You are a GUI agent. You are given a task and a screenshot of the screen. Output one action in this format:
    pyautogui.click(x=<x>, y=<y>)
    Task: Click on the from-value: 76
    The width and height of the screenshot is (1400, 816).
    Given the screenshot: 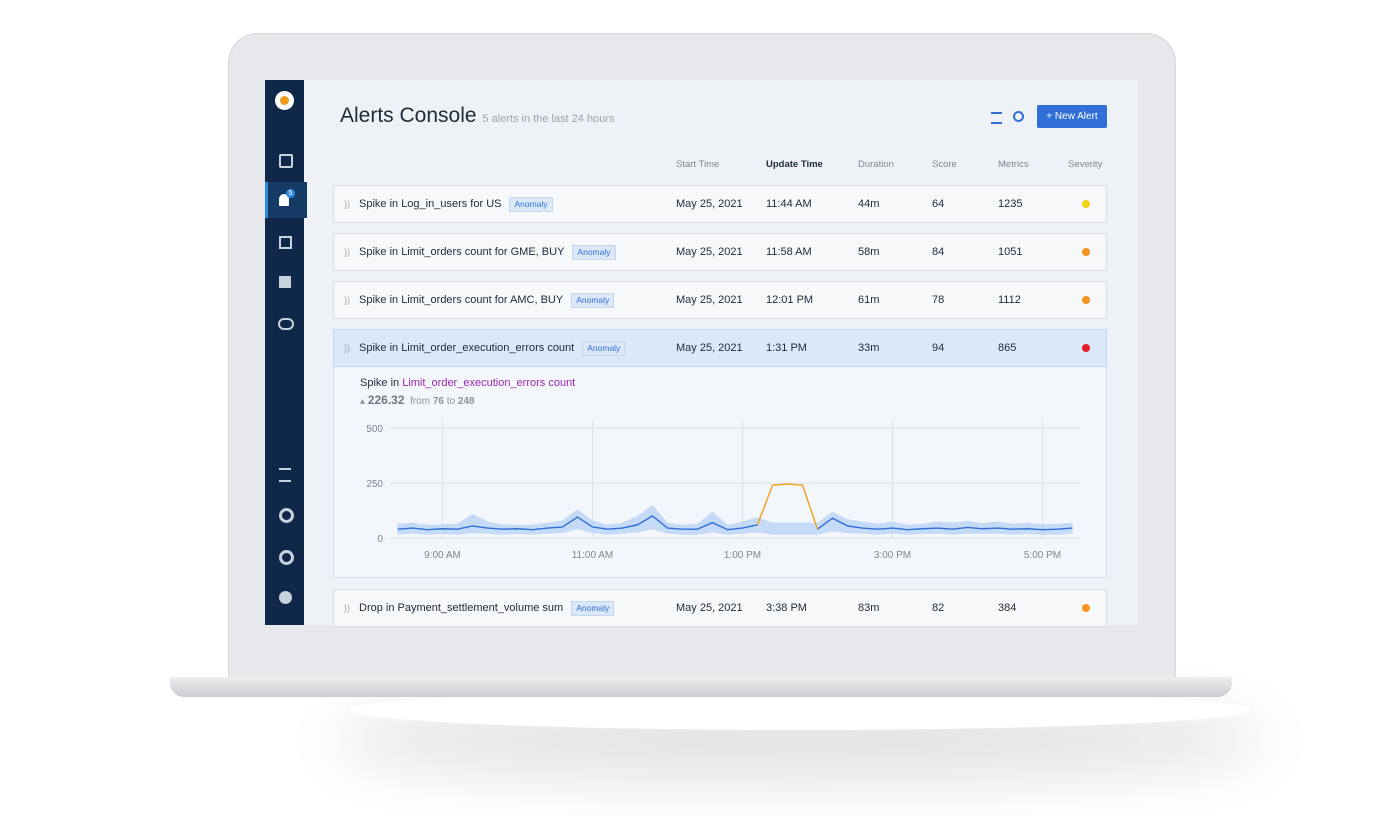 What is the action you would take?
    pyautogui.click(x=438, y=401)
    